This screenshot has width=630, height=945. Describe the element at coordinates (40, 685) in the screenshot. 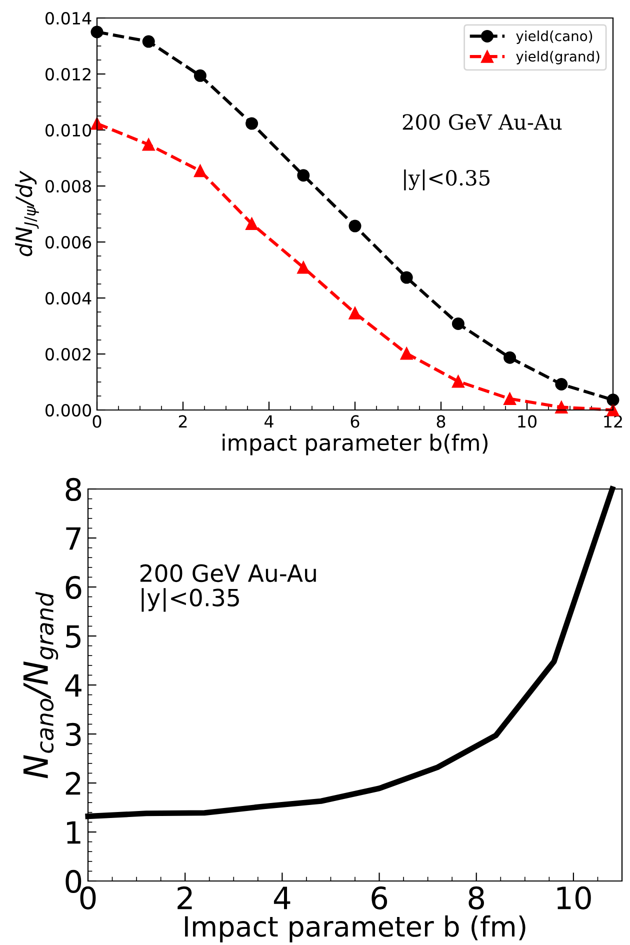

I see `y-axis-title: N$_{cano}$/N$_{grand}$` at that location.